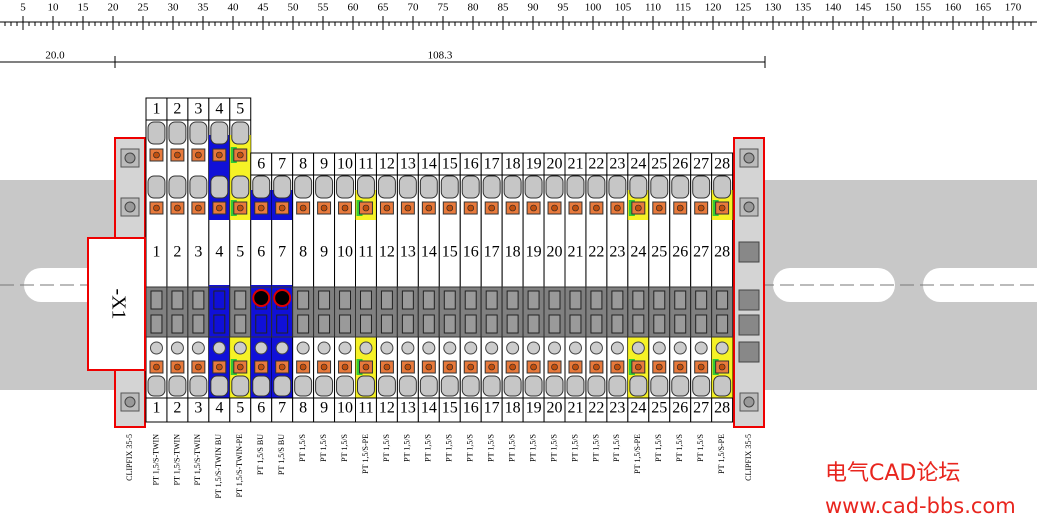 This screenshot has height=523, width=1037. What do you see at coordinates (743, 8) in the screenshot?
I see `ruler-label: 125` at bounding box center [743, 8].